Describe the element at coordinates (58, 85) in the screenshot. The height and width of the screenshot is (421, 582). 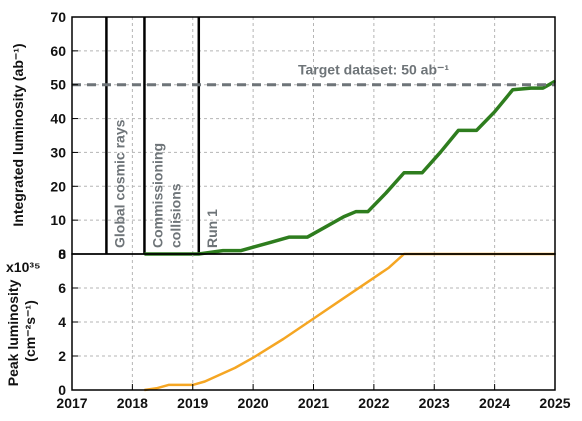
I see `top-y-tick-label: 50` at that location.